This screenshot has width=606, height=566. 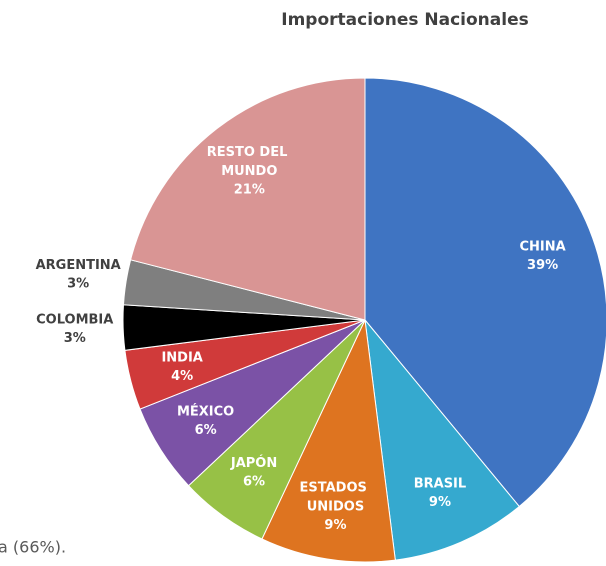 What do you see at coordinates (181, 357) in the screenshot?
I see `category-label: INDIA` at bounding box center [181, 357].